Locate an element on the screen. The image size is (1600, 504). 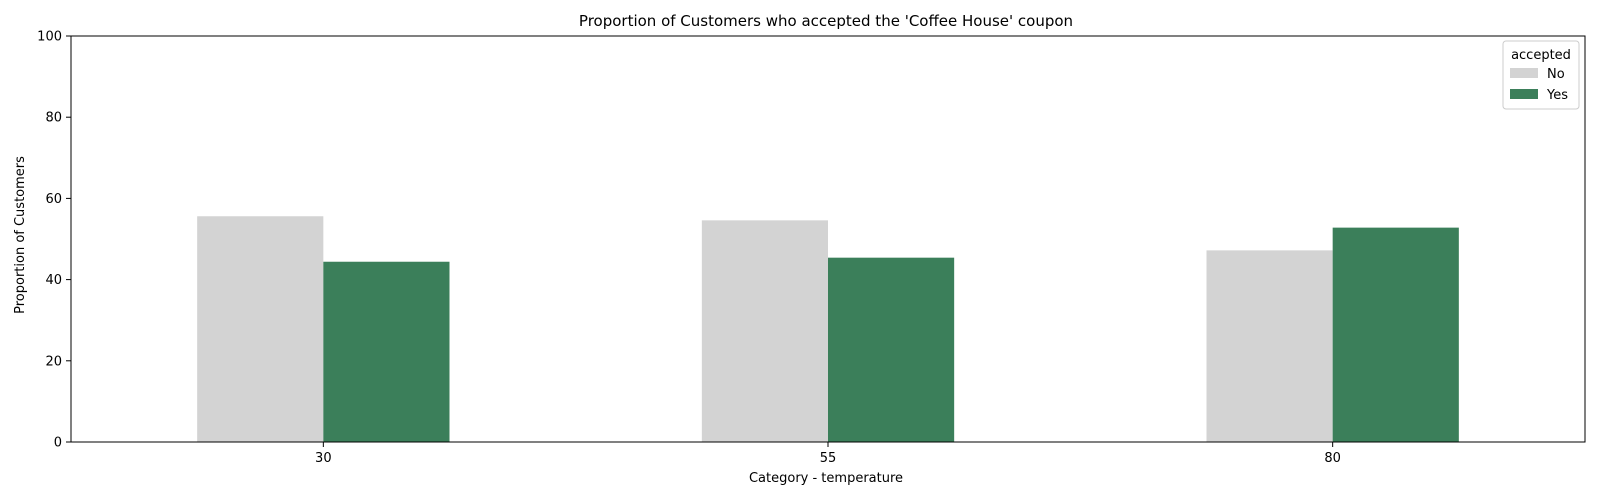
legend-label-yes: Yes is located at coordinates (1557, 95).